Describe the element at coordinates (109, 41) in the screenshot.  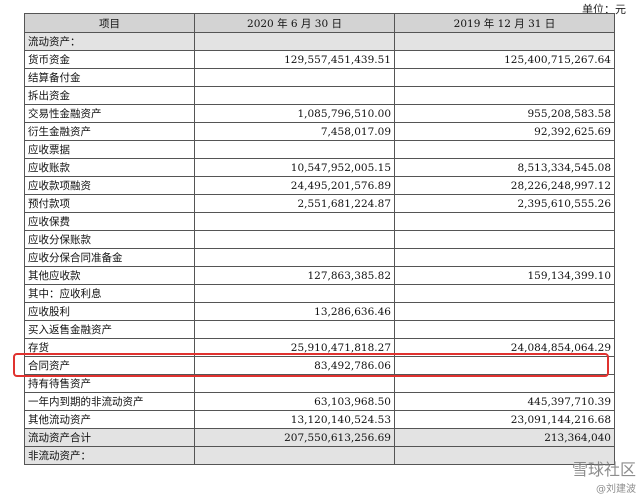
I see `row-label: 流动资产：` at that location.